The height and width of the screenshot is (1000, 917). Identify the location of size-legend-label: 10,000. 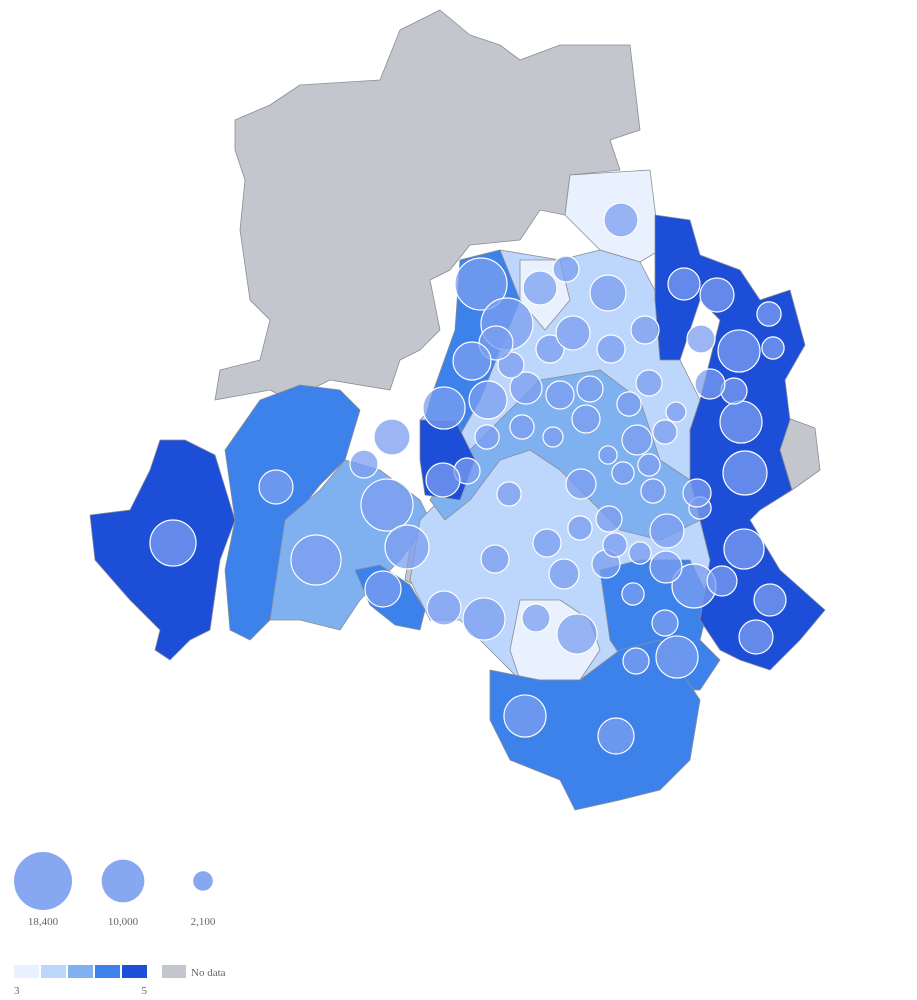
(123, 922).